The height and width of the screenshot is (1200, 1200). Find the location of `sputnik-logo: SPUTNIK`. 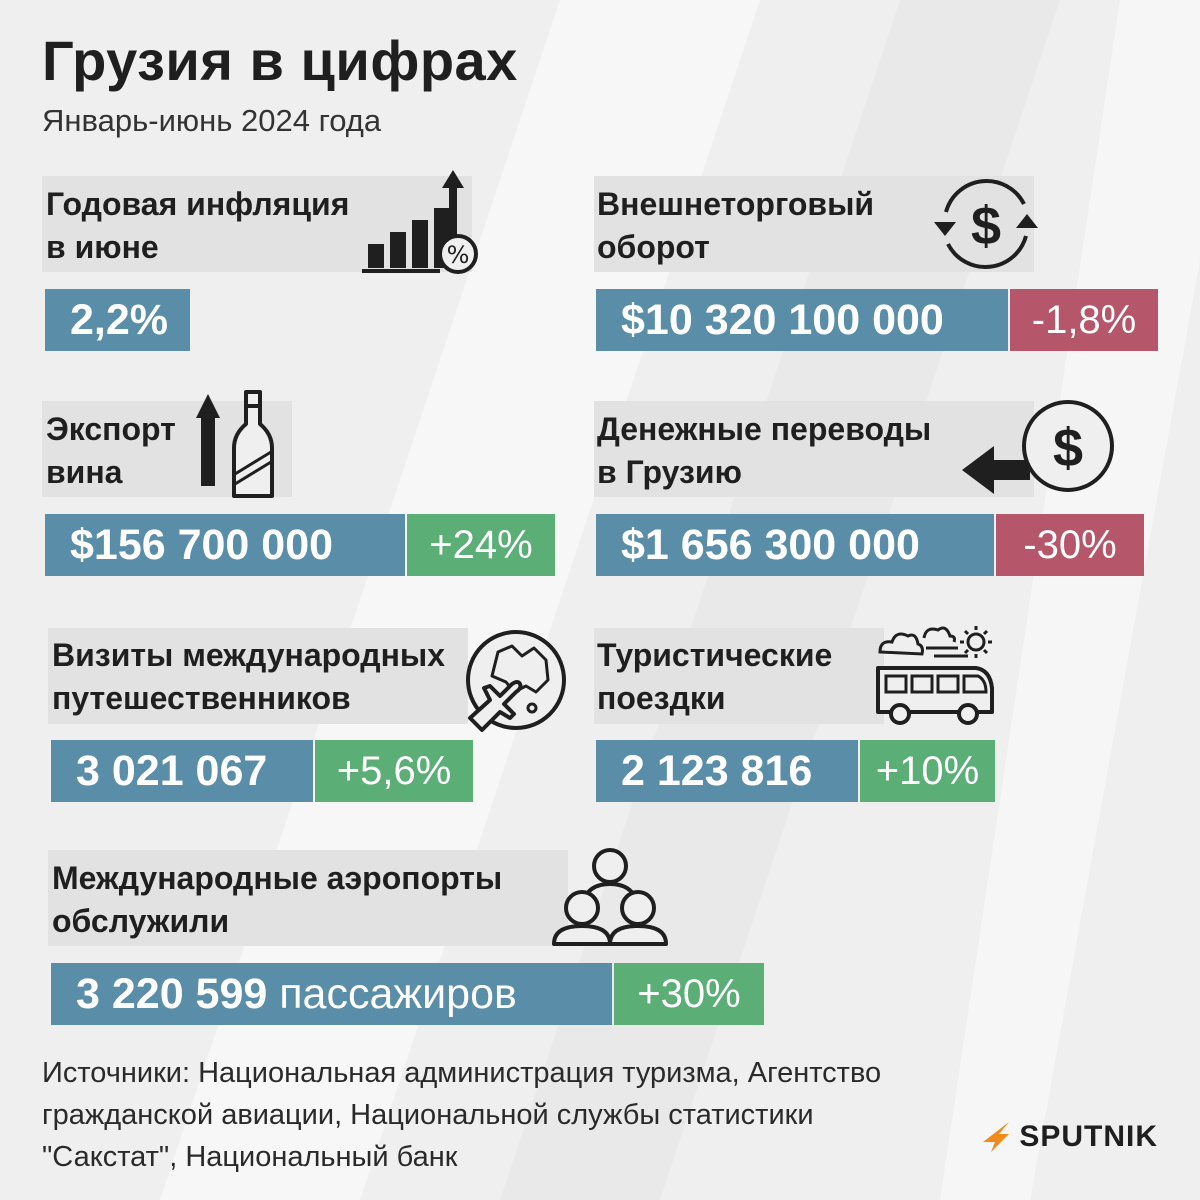

sputnik-logo: SPUTNIK is located at coordinates (1068, 1137).